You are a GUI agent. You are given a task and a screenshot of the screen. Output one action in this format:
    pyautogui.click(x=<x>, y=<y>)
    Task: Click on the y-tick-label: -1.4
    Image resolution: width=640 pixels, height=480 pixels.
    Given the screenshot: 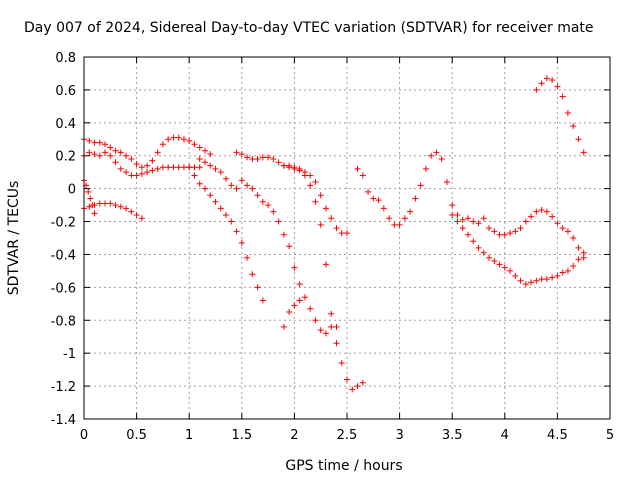 What is the action you would take?
    pyautogui.click(x=63, y=420)
    